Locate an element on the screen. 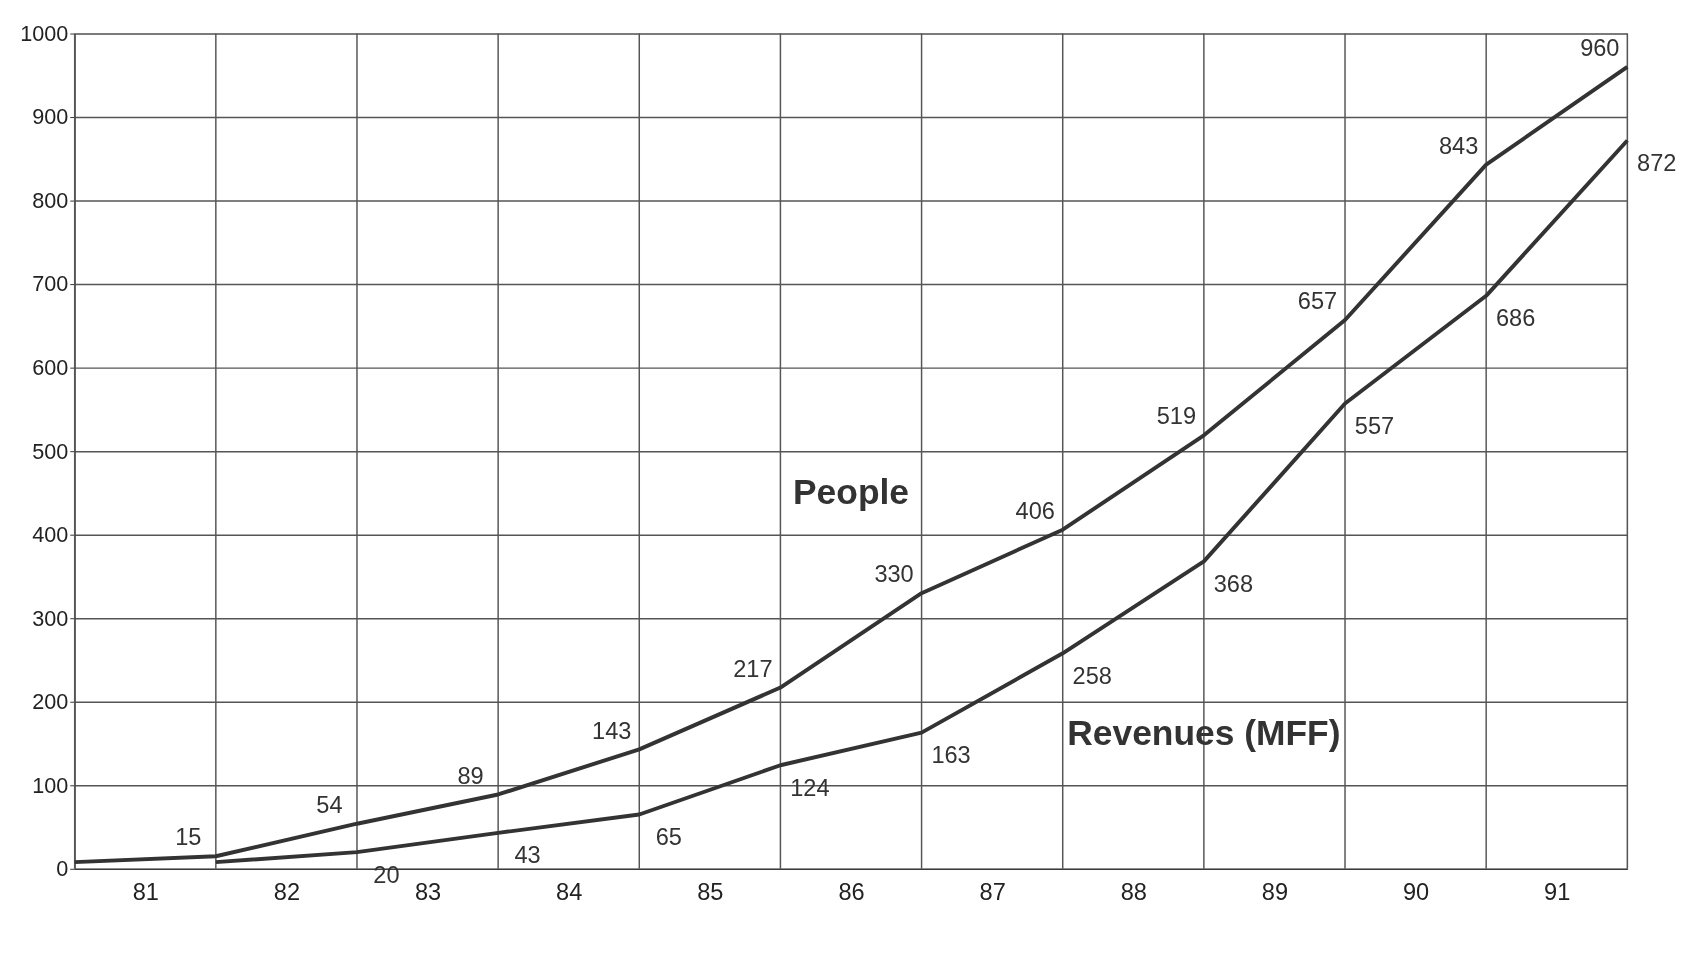  y-tick-label: 0 is located at coordinates (62, 869).